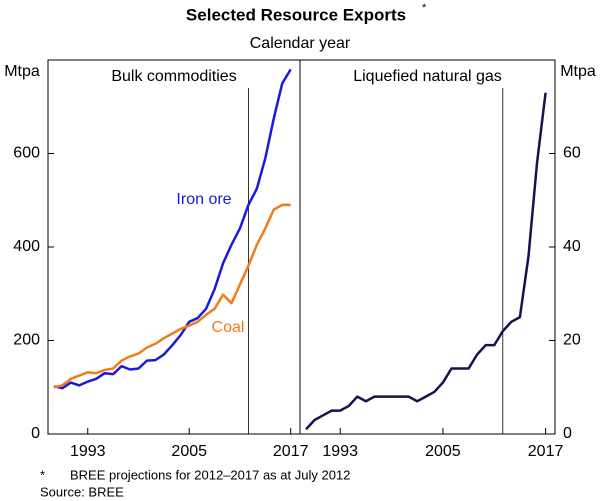 The height and width of the screenshot is (501, 600). Describe the element at coordinates (173, 76) in the screenshot. I see `panel-title: Bulk commodities` at that location.